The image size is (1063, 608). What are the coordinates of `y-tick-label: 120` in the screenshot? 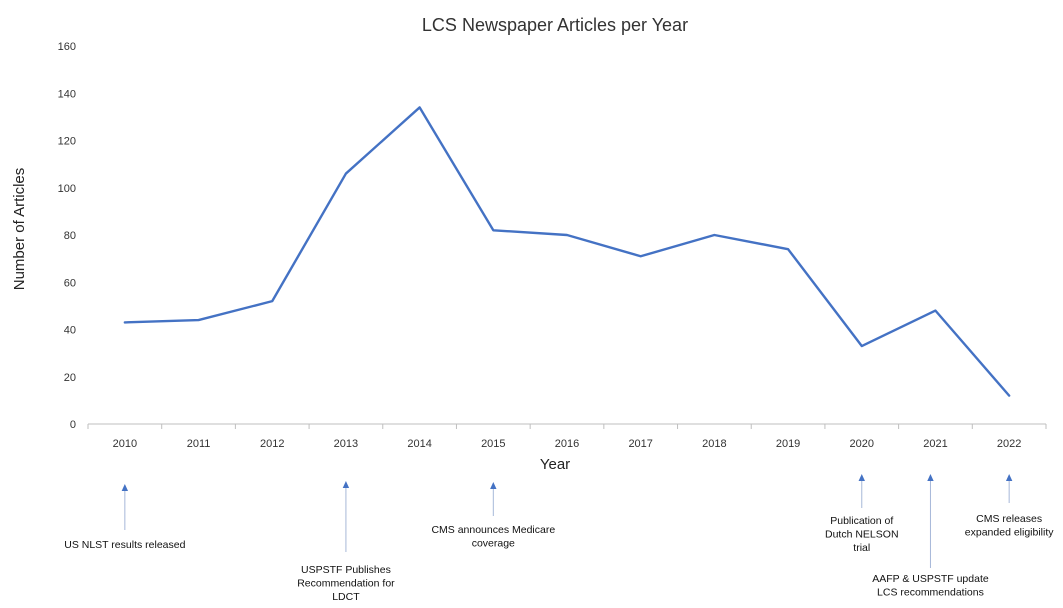 It's located at (67, 142).